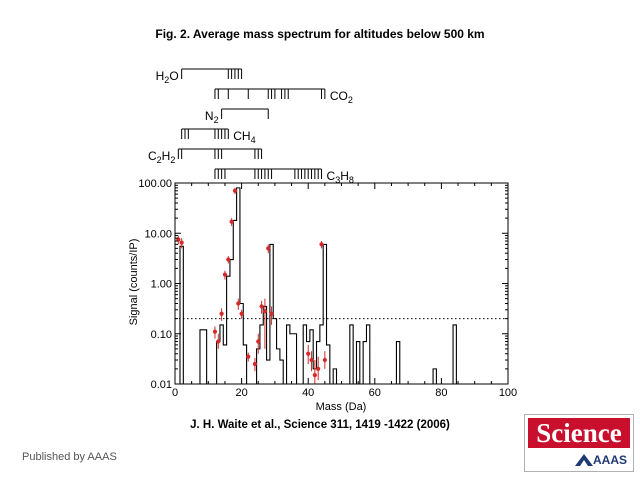 The width and height of the screenshot is (640, 480). What do you see at coordinates (161, 285) in the screenshot?
I see `y-tick-label: 1.00` at bounding box center [161, 285].